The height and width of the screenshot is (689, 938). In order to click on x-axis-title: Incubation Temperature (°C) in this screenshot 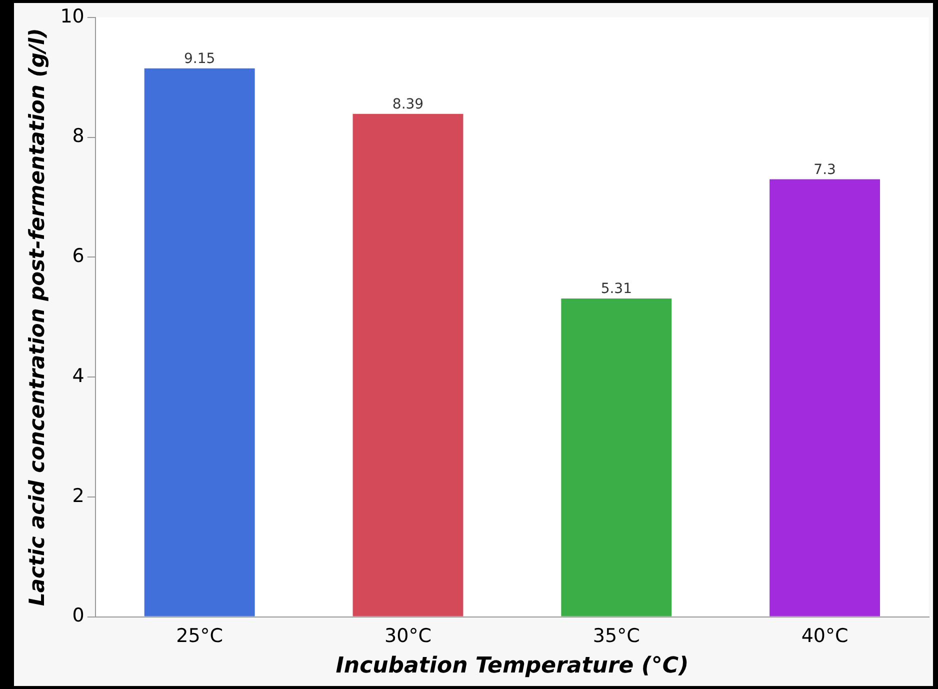, I will do `click(512, 666)`.